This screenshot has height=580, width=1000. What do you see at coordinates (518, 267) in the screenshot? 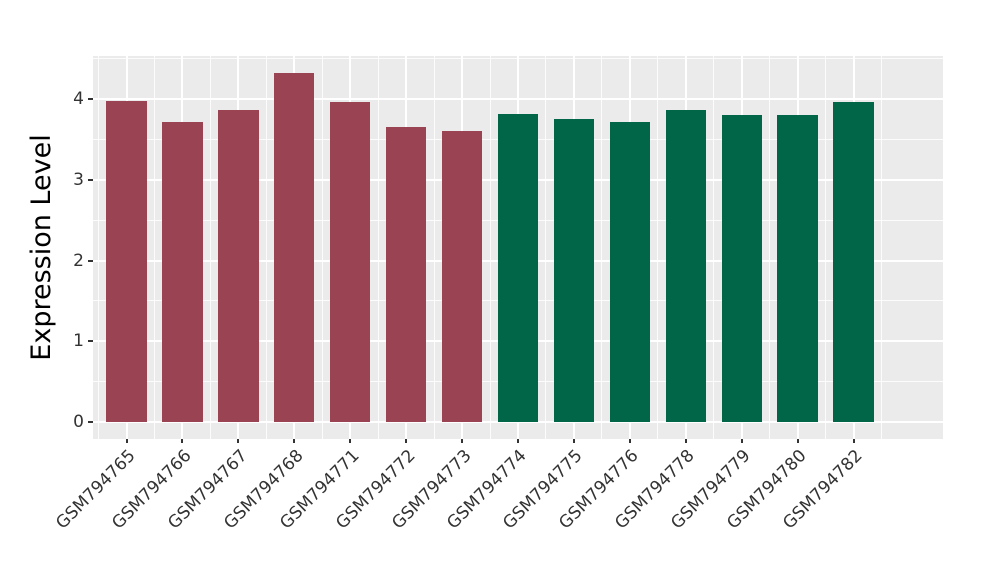
I see `bar-GSM794774` at bounding box center [518, 267].